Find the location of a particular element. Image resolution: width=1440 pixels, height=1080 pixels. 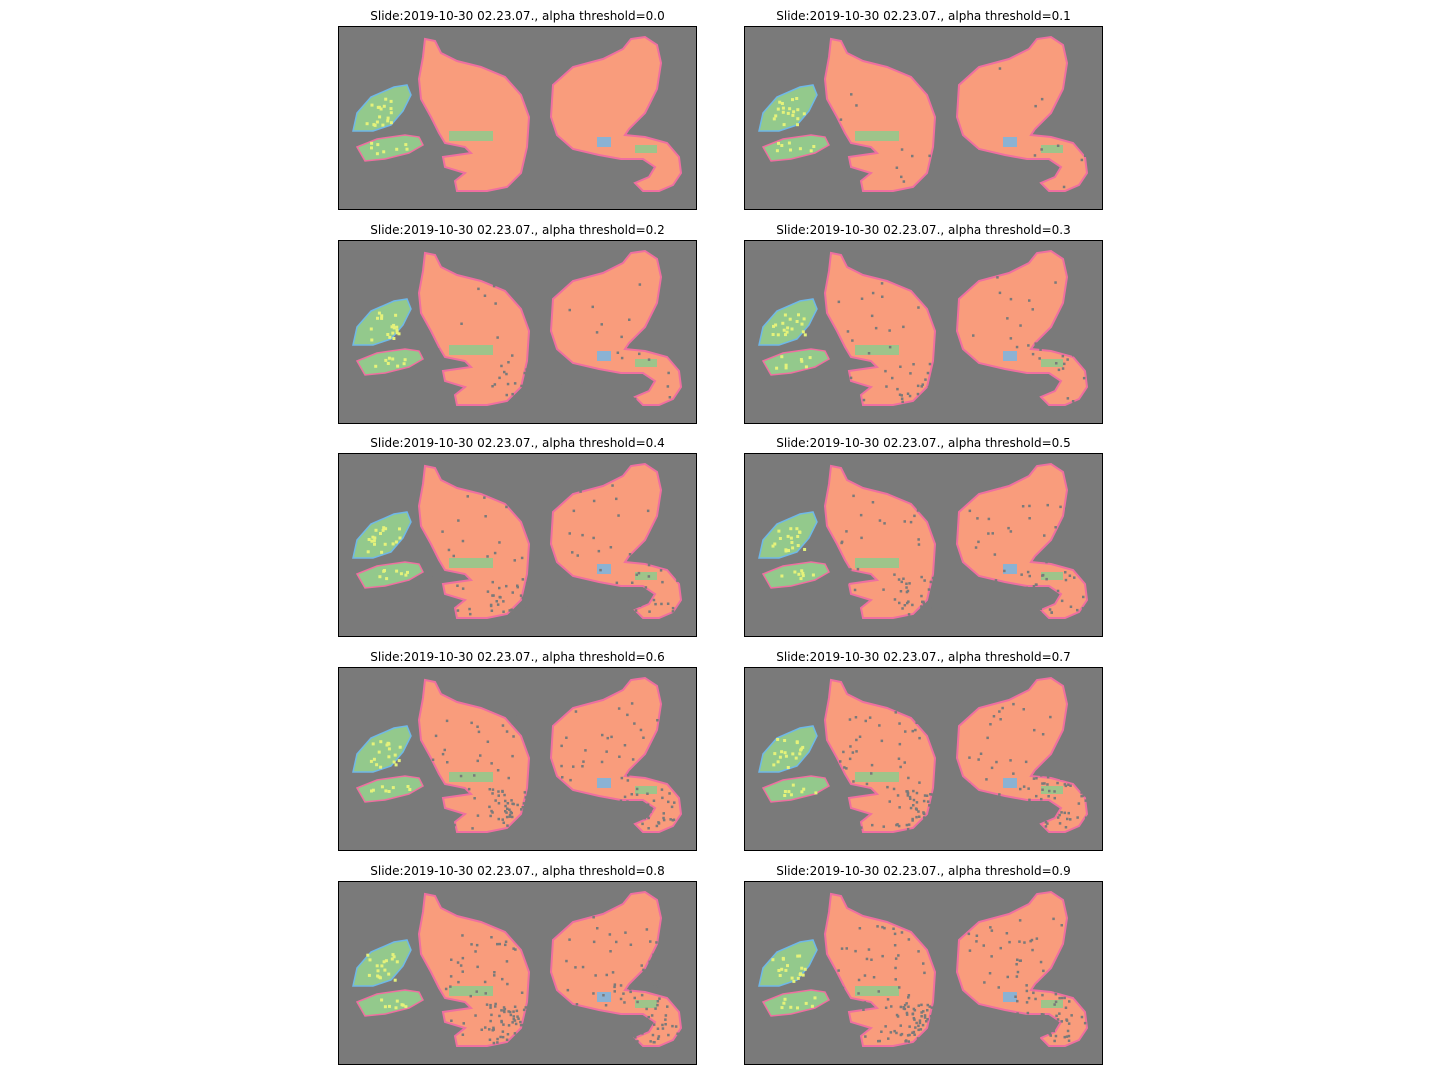

heatmap-axes is located at coordinates (517, 118).